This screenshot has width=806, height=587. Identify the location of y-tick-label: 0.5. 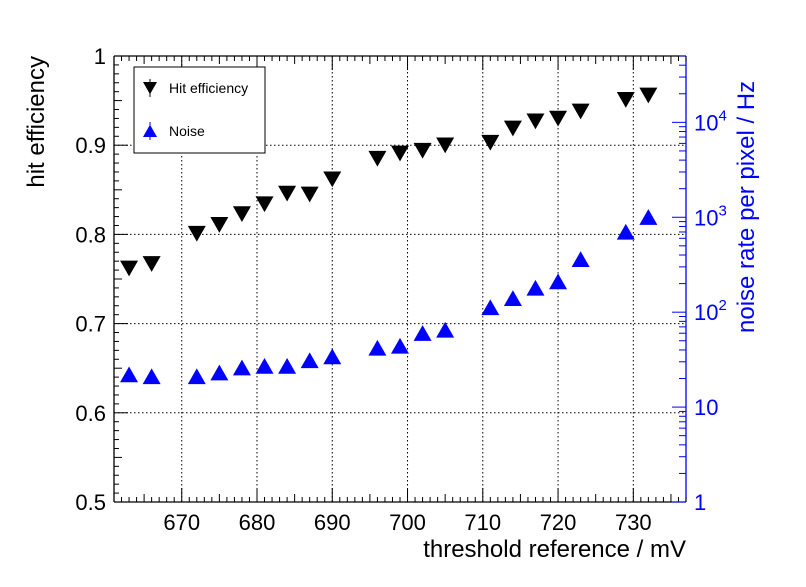
(90, 502).